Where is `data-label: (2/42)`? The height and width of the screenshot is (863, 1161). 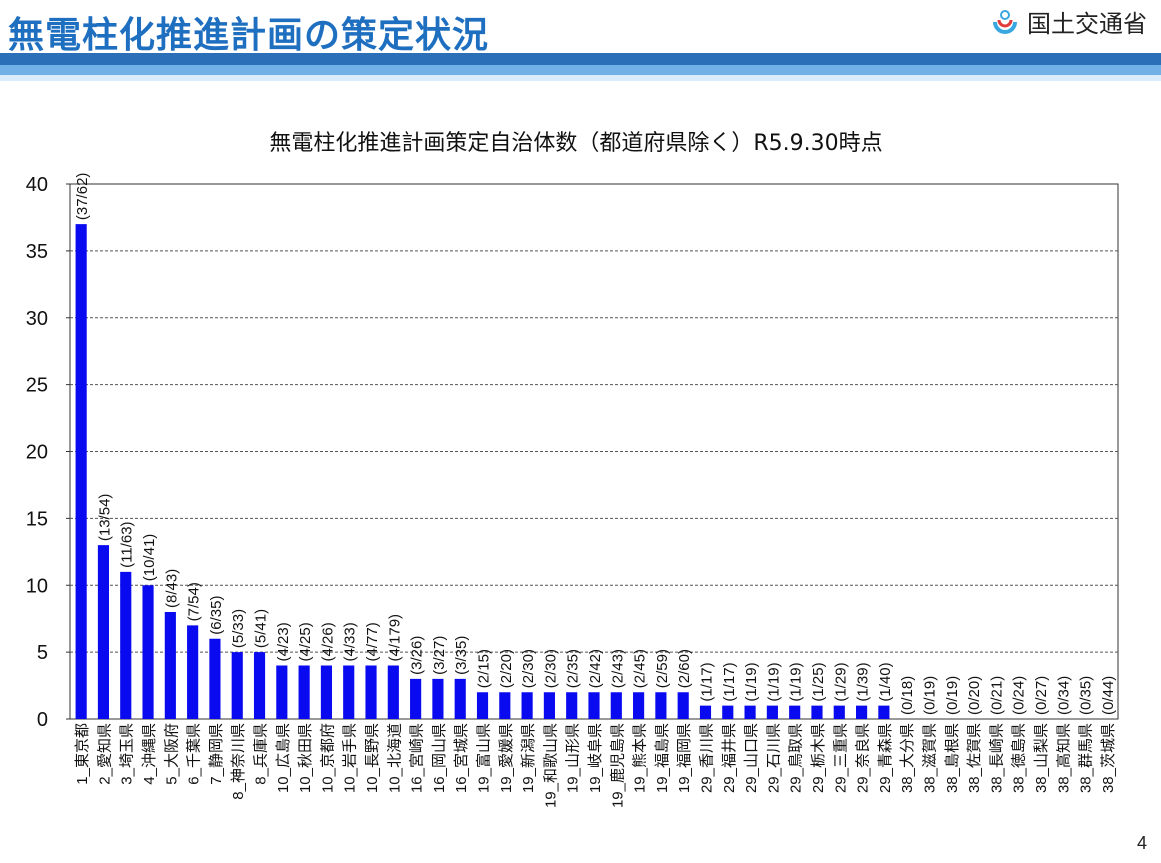
data-label: (2/42) is located at coordinates (595, 668).